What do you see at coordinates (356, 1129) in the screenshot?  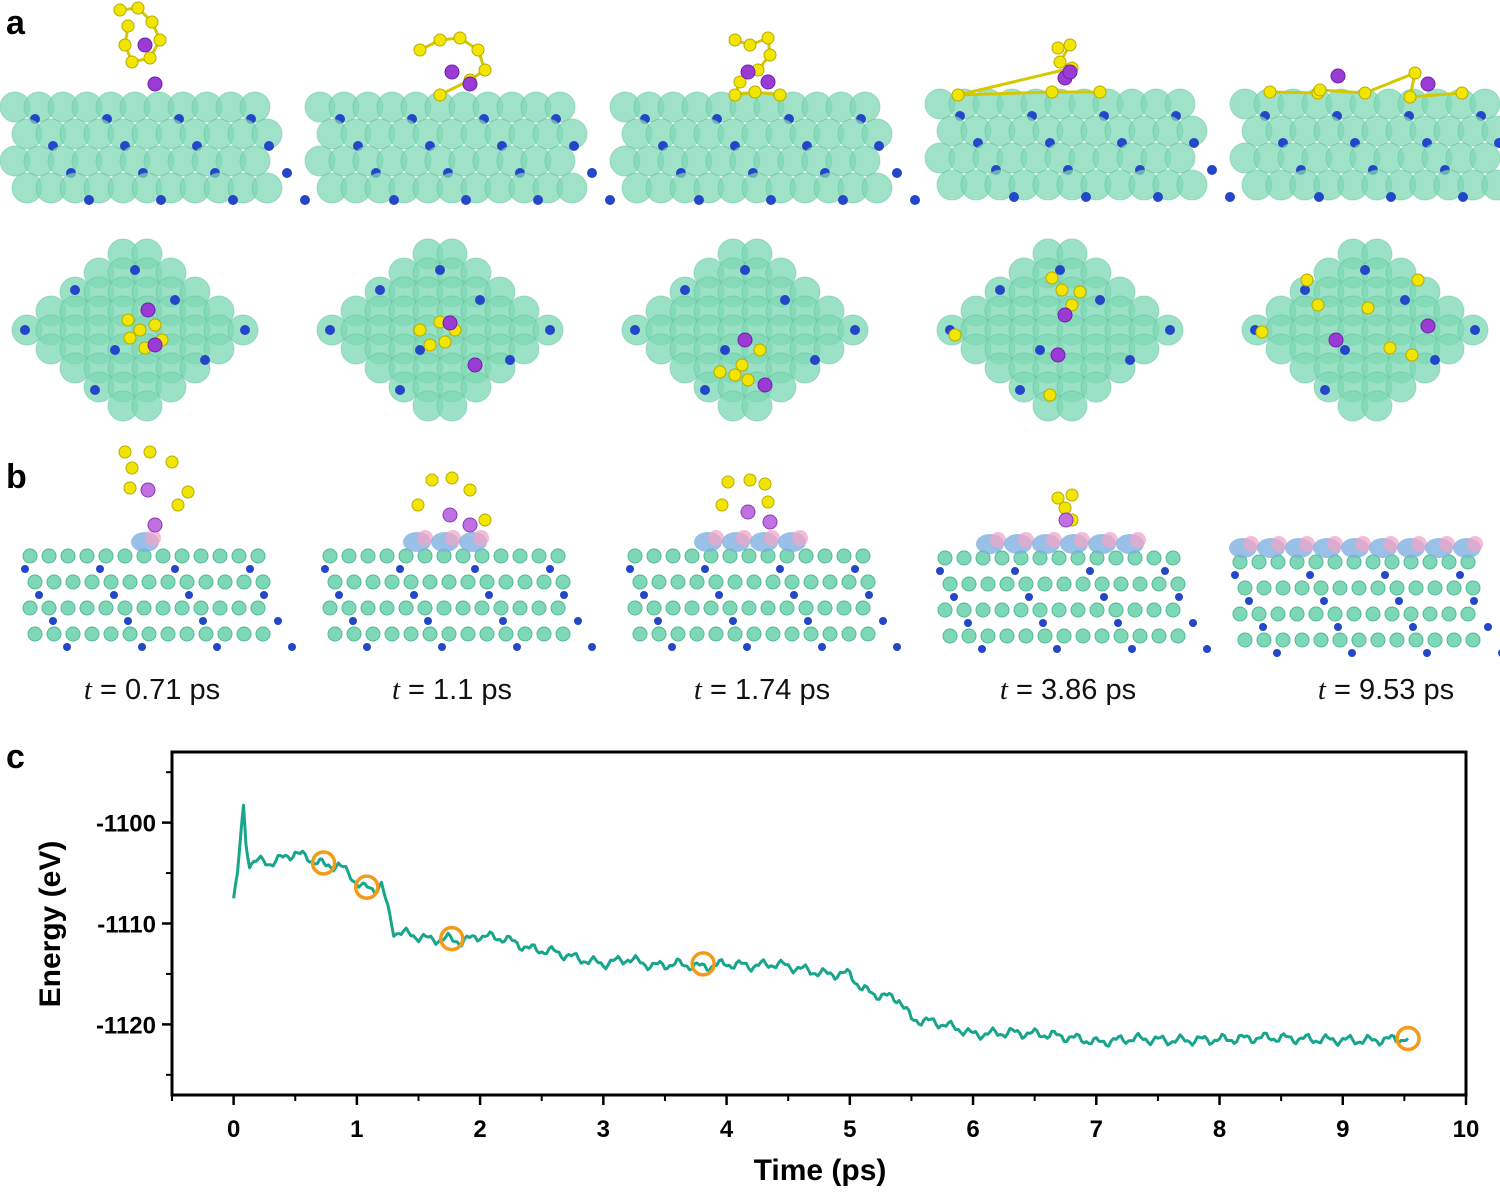 I see `x-tick-label: 1` at bounding box center [356, 1129].